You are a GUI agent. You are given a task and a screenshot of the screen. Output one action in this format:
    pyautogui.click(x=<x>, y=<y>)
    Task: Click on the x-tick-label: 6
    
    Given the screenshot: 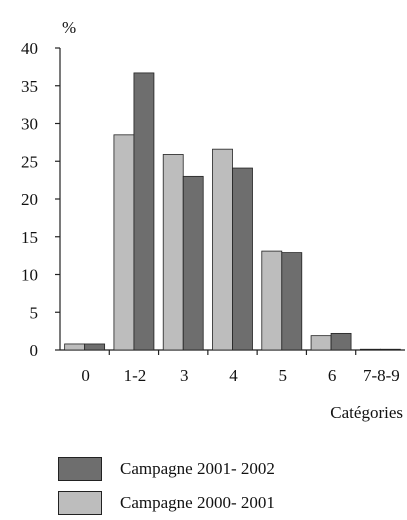 What is the action you would take?
    pyautogui.click(x=332, y=375)
    